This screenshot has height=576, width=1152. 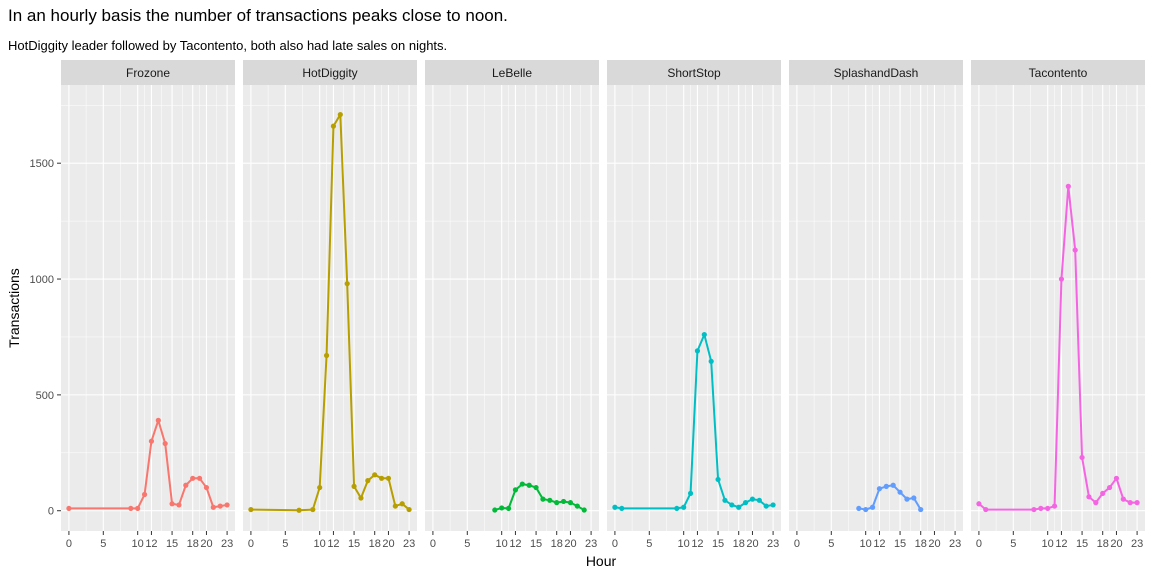 What do you see at coordinates (148, 305) in the screenshot?
I see `facet-panel-frozone: Frozone 0 5 10 12 15 18 20 23` at bounding box center [148, 305].